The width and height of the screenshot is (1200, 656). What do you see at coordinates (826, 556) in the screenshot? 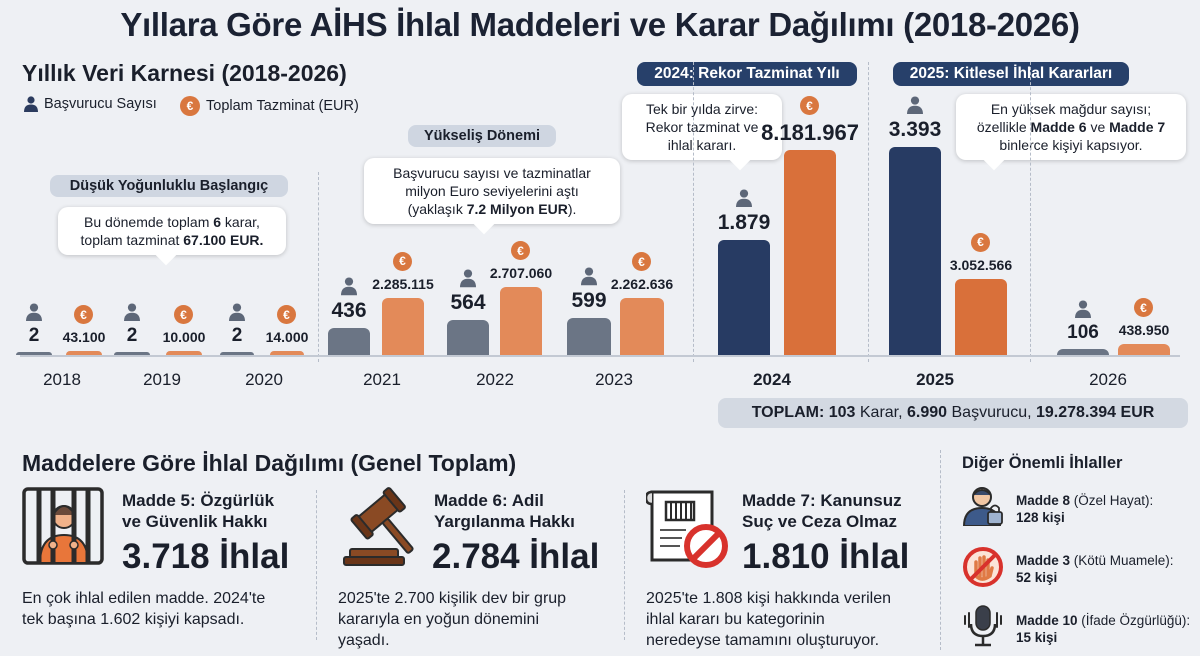
I see `article-7-count: 1.810 İhlal` at bounding box center [826, 556].